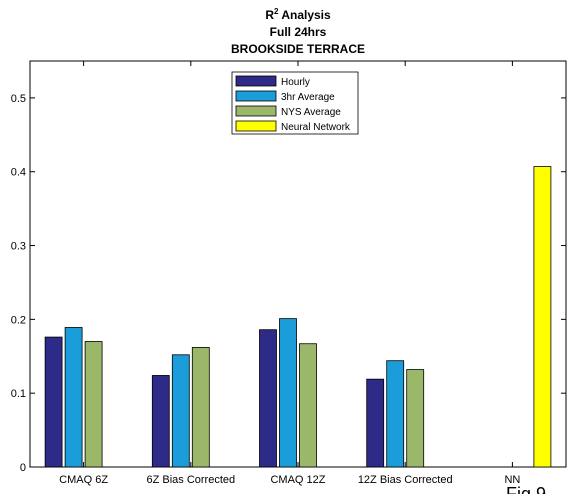  What do you see at coordinates (83, 480) in the screenshot?
I see `x-tick-label: CMAQ 6Z` at bounding box center [83, 480].